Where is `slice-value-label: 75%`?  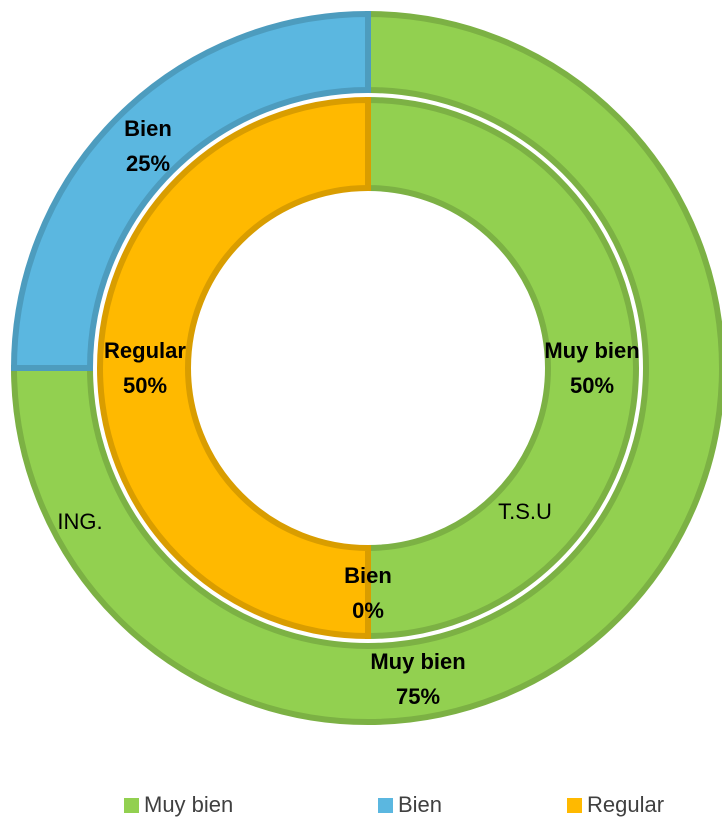
slice-value-label: 75% is located at coordinates (418, 696).